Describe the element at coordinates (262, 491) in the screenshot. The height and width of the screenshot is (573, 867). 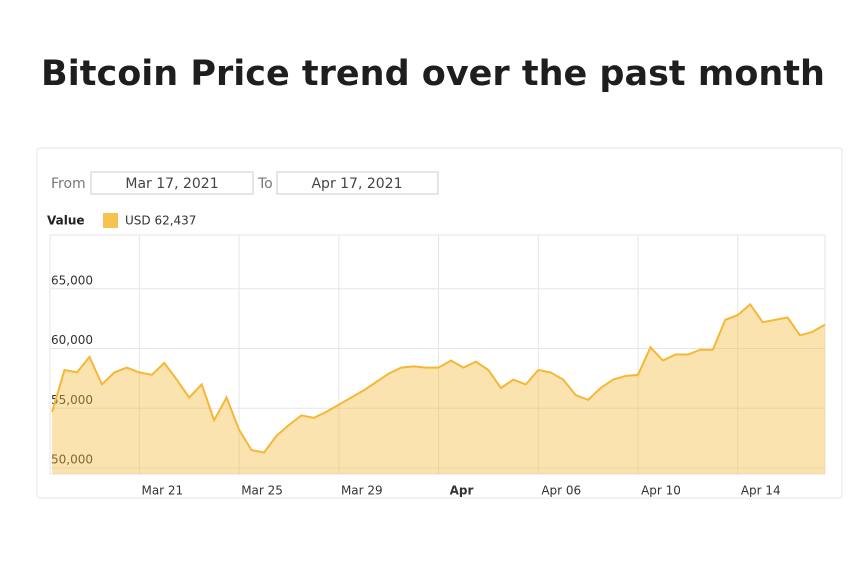
I see `x-tick-label: Mar 25` at that location.